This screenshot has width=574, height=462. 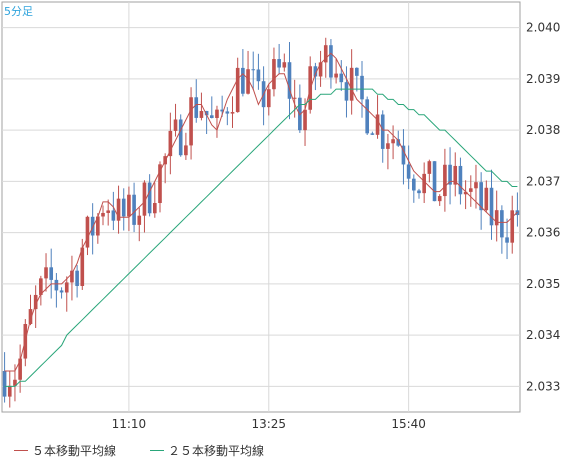 I want to click on y-tick-label: 2.035, so click(x=543, y=284).